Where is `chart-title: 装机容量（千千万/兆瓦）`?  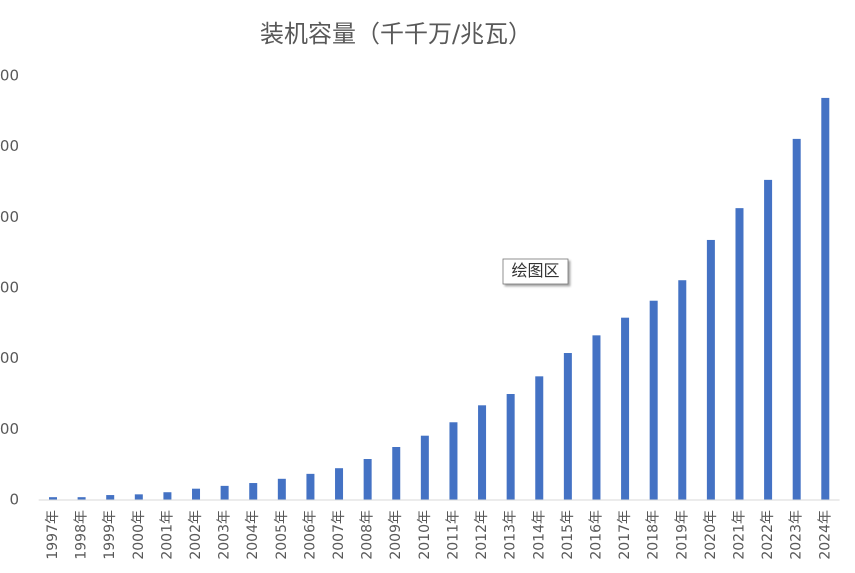
chart-title: 装机容量（千千万/兆瓦） is located at coordinates (396, 34).